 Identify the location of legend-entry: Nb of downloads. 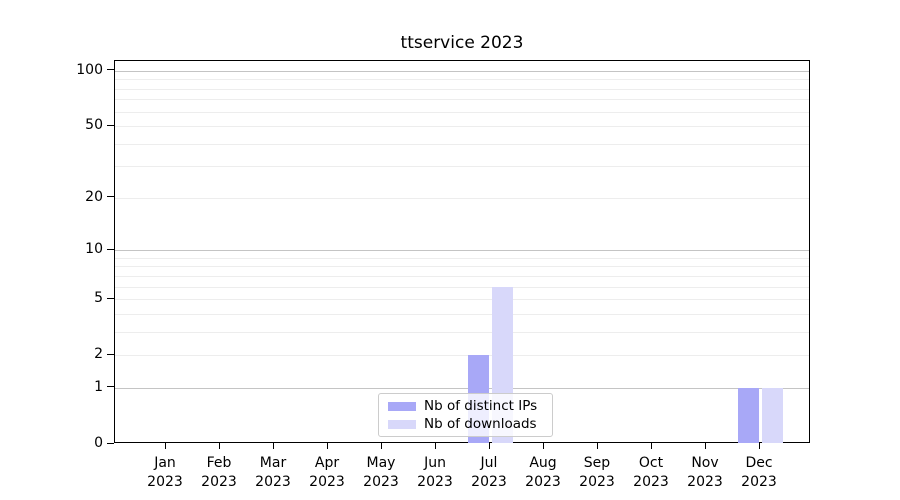
(465, 424).